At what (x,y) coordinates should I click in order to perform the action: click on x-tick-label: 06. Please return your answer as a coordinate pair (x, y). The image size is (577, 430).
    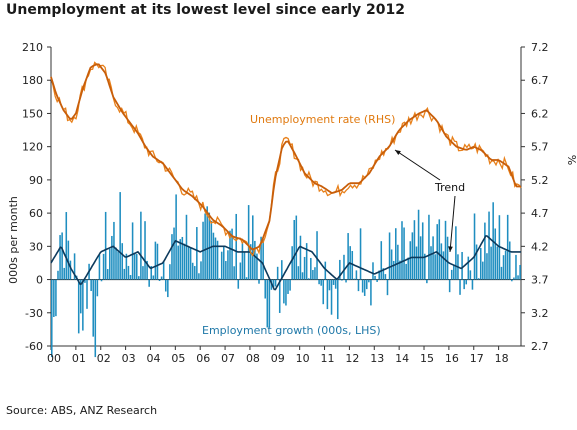
    Looking at the image, I should click on (203, 358).